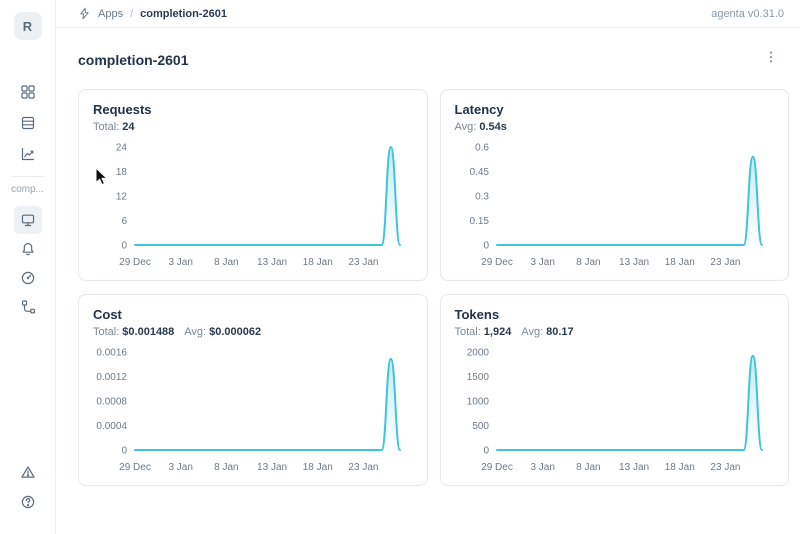  I want to click on registry-table-icon, so click(27, 123).